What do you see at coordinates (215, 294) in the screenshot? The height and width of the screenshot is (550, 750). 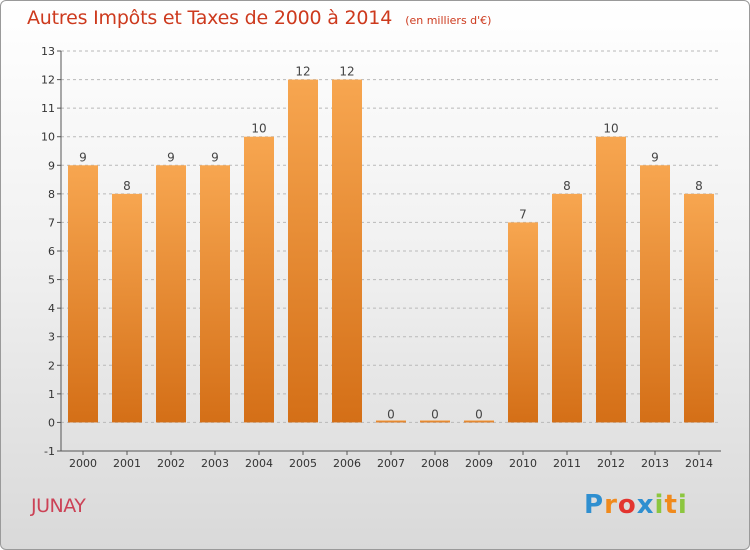 I see `bar-2003` at bounding box center [215, 294].